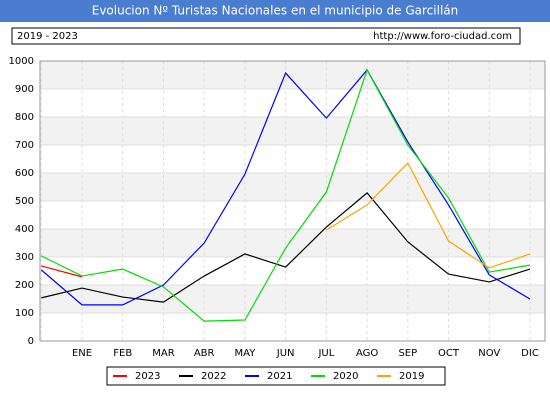  I want to click on y-tick-label: 500, so click(24, 201).